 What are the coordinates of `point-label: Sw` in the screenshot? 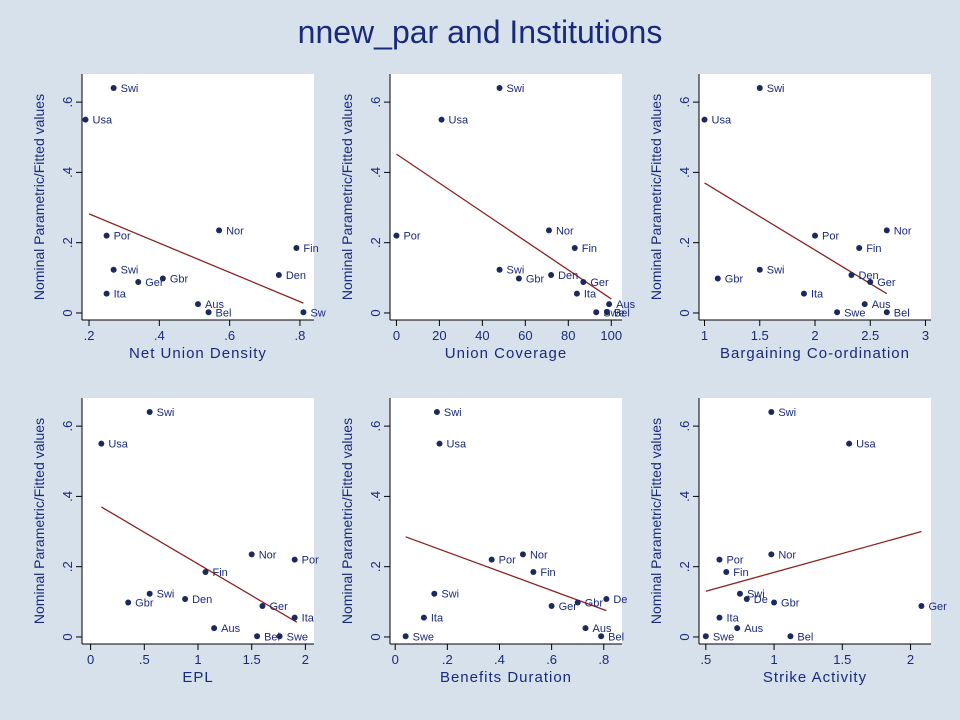 It's located at (317, 313).